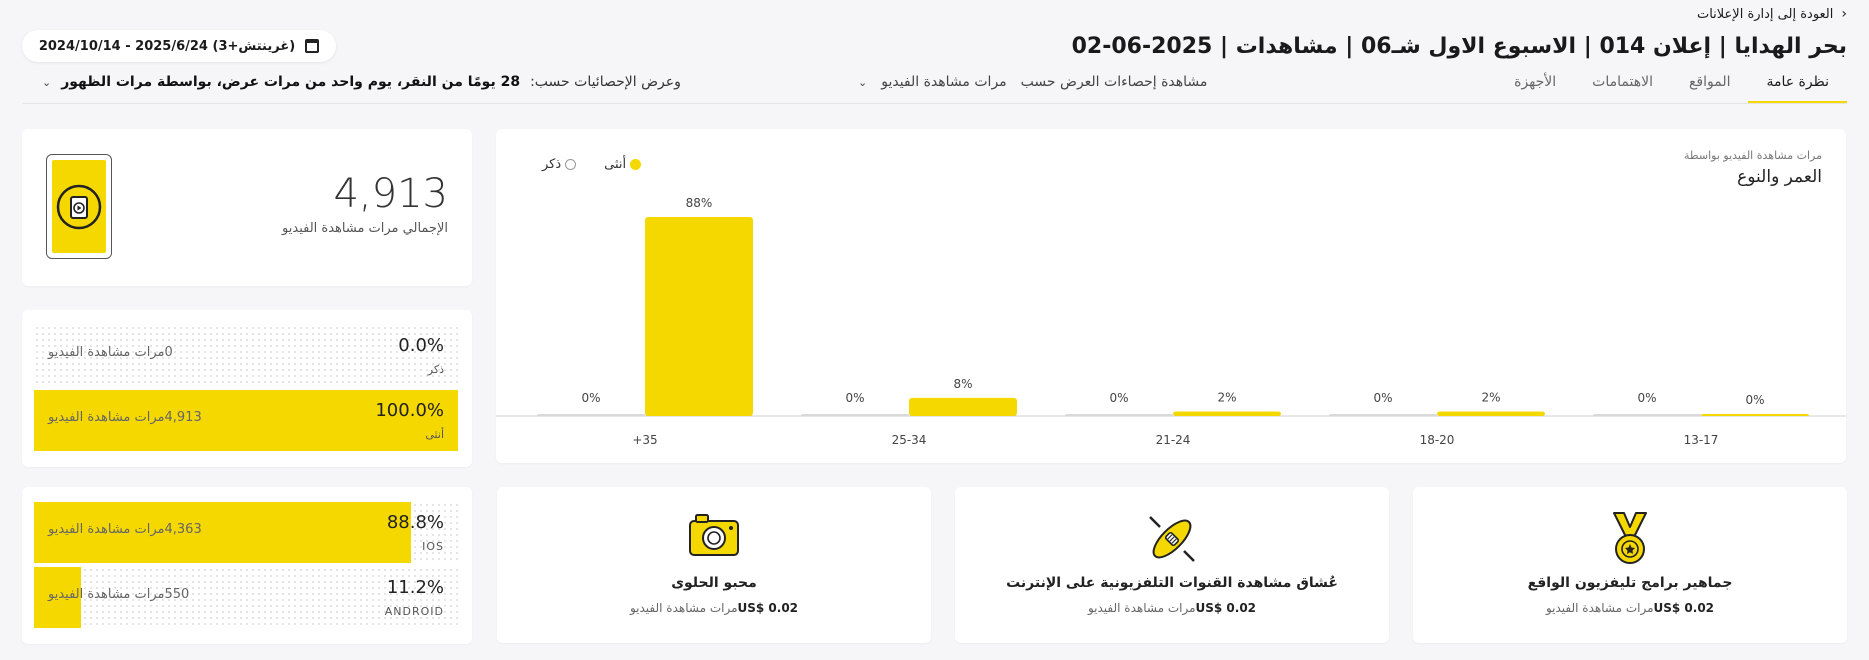 The image size is (1869, 660). What do you see at coordinates (592, 164) in the screenshot?
I see `chart-legend: أنثى ذكر` at bounding box center [592, 164].